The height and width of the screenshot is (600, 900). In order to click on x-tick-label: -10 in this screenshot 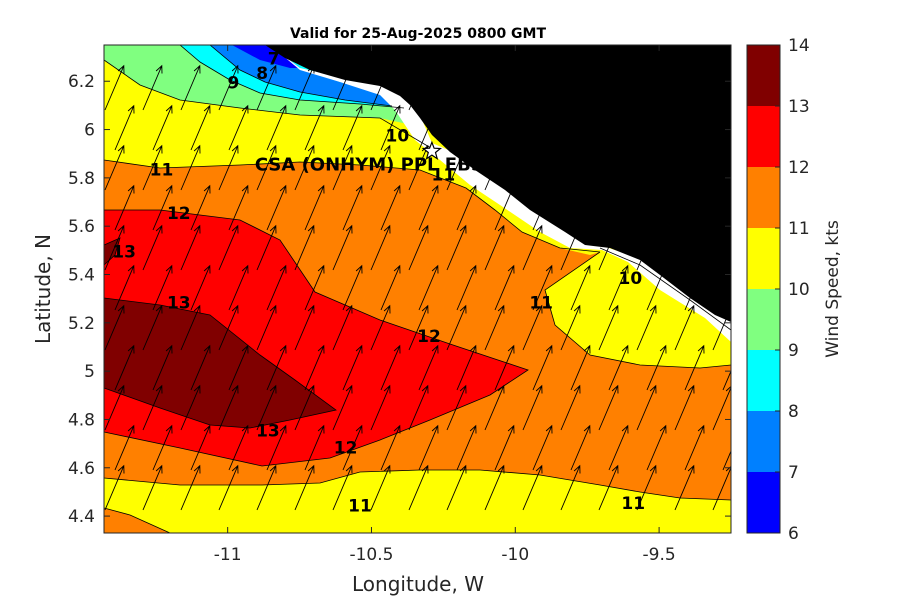, I will do `click(515, 555)`.